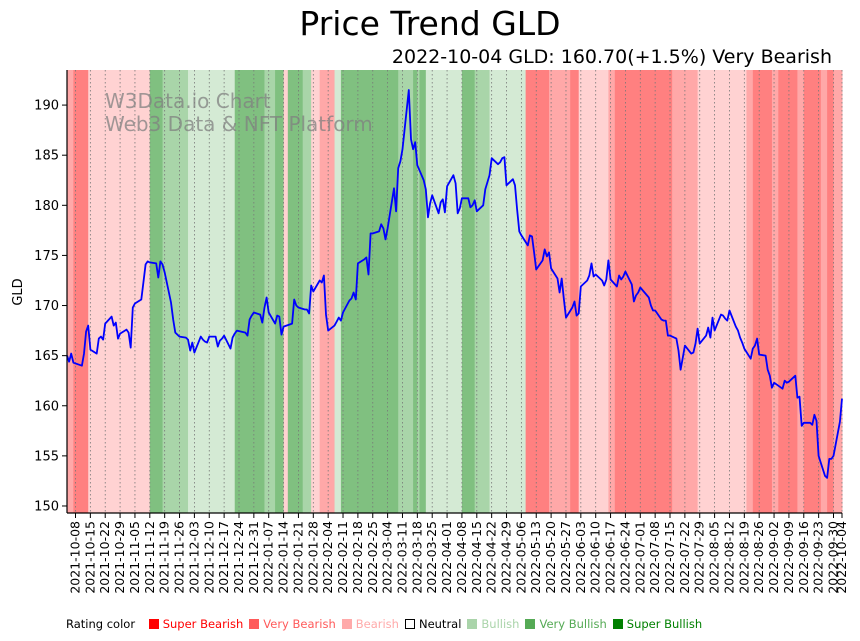 The height and width of the screenshot is (641, 860). I want to click on x-tick-label: 2022-03-04, so click(387, 557).